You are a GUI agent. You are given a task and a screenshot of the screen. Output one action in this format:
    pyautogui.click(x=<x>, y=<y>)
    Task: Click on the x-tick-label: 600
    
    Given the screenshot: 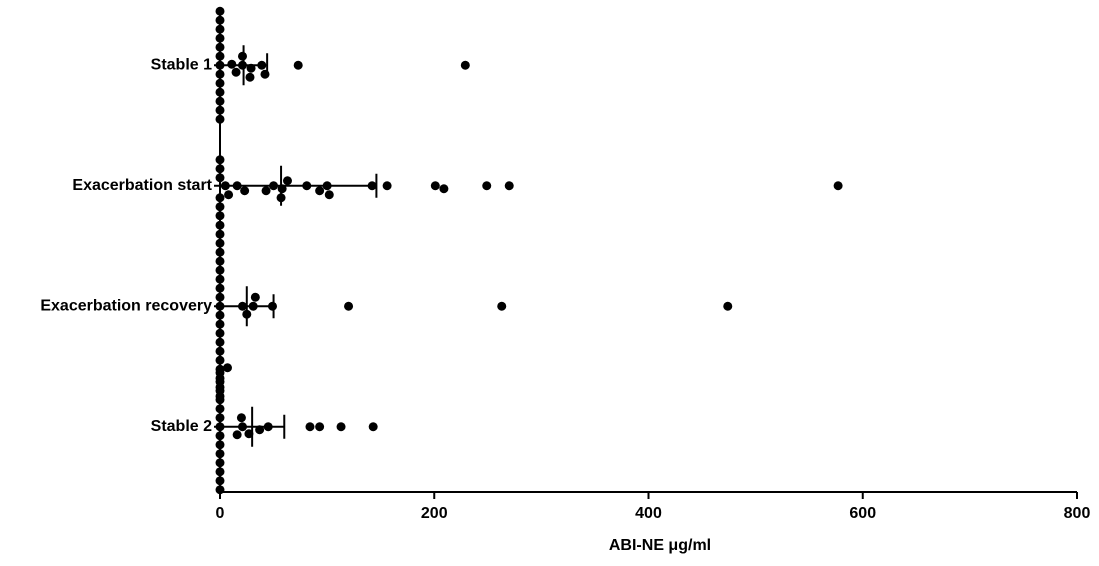 What is the action you would take?
    pyautogui.click(x=862, y=513)
    